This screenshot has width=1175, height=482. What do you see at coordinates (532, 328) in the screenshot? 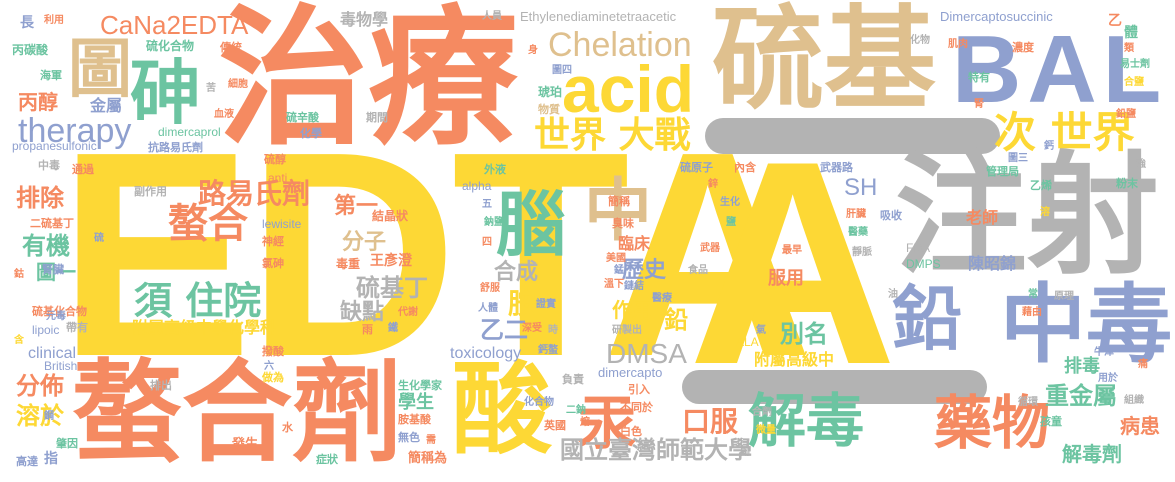
I see `word-small-66: 深受` at bounding box center [532, 328].